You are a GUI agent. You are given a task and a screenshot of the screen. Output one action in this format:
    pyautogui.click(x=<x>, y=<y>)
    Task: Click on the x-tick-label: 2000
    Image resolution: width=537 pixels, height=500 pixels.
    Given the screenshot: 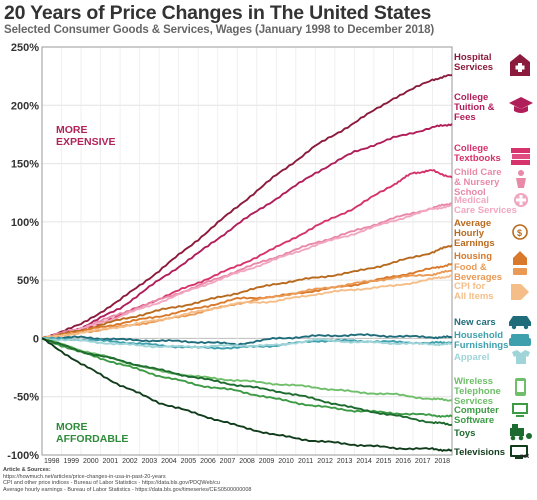 What is the action you would take?
    pyautogui.click(x=91, y=461)
    